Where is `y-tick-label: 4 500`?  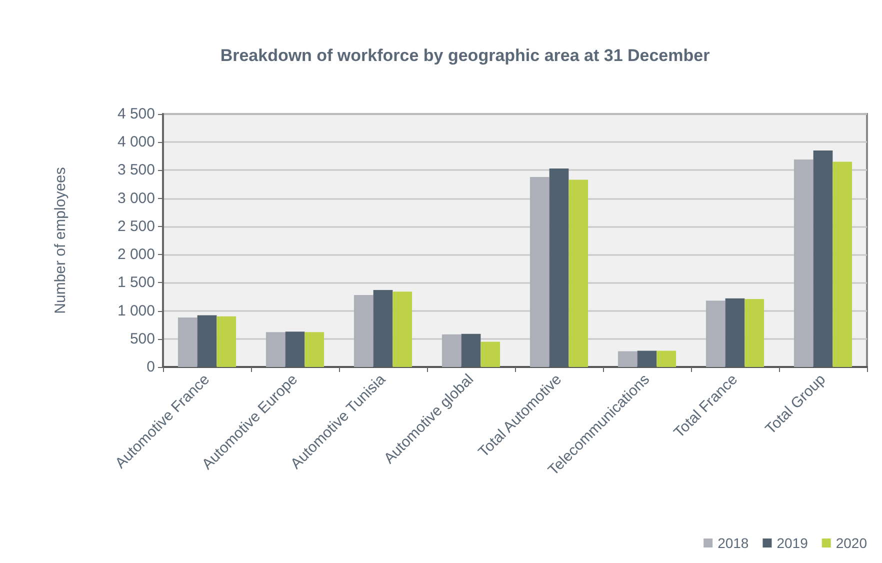
y-tick-label: 4 500 is located at coordinates (136, 114).